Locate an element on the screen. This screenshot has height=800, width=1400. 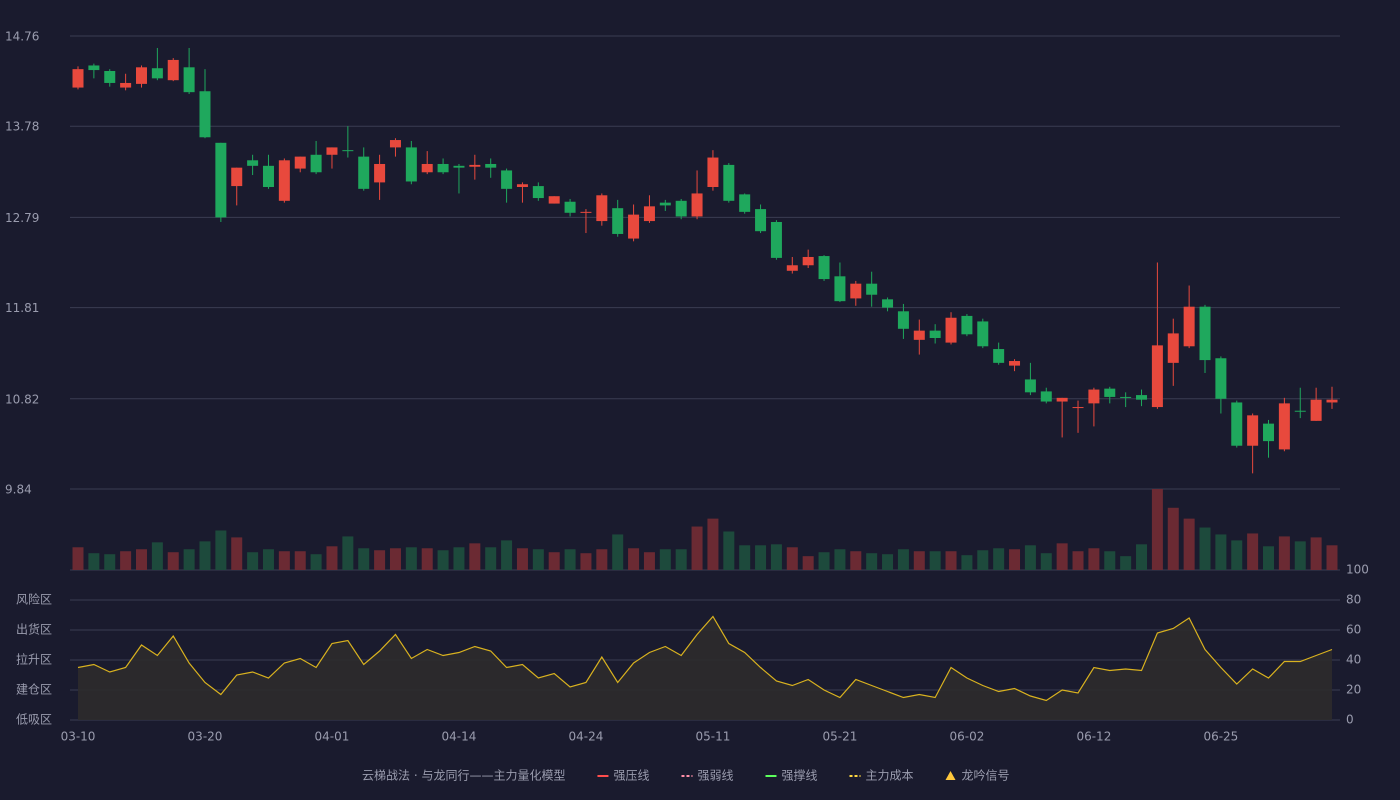
legend-title: 云梯战法 · 与龙同行——主力量化模型 is located at coordinates (463, 776).